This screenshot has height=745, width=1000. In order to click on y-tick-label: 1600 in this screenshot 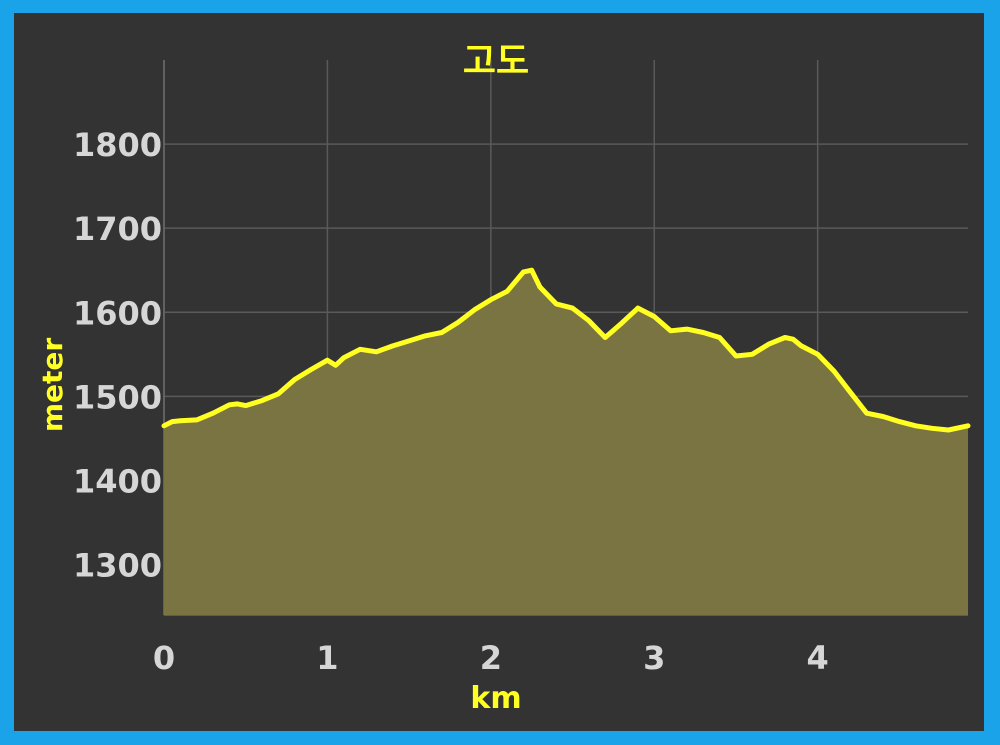, I will do `click(117, 313)`.